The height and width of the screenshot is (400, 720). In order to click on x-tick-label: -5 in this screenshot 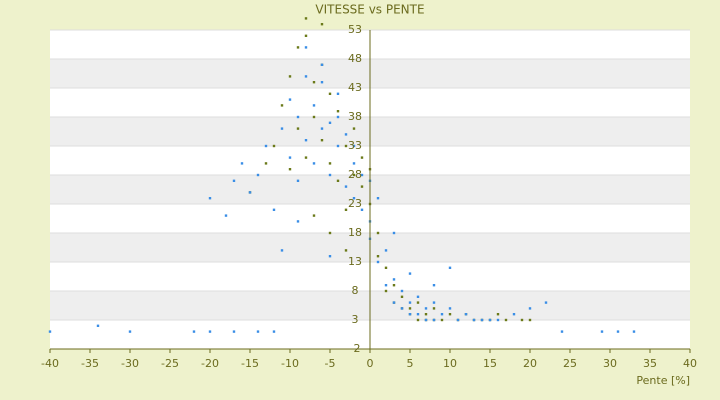, I will do `click(330, 363)`.